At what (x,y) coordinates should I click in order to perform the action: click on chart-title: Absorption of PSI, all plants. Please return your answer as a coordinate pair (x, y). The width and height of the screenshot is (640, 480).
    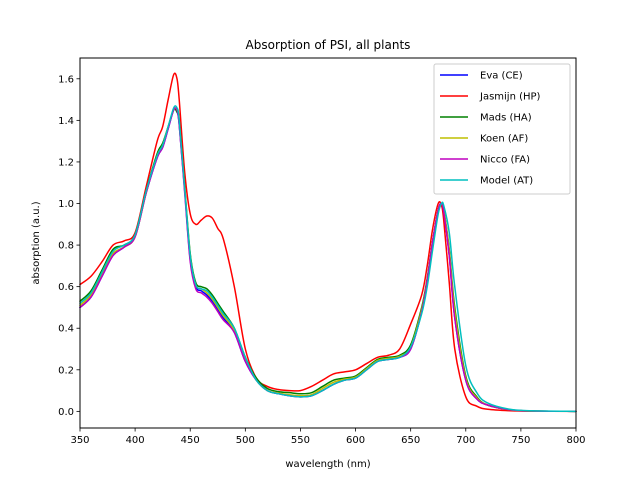
    Looking at the image, I should click on (328, 45).